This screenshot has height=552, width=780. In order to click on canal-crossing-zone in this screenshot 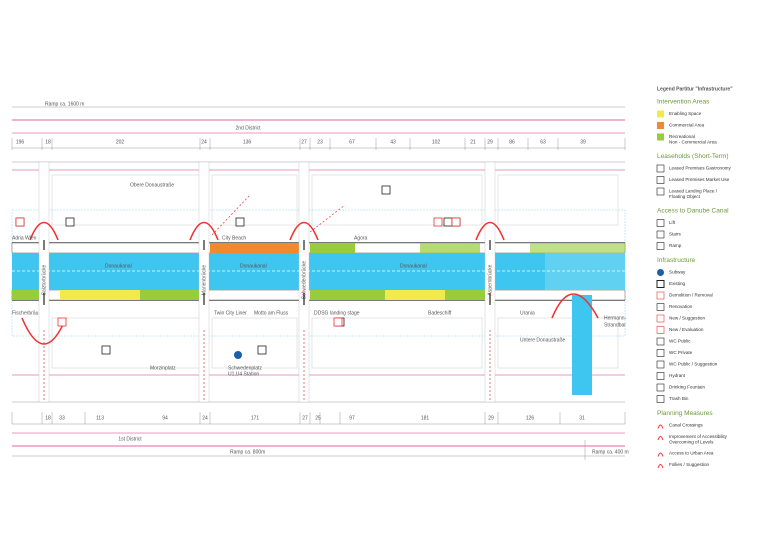, I will do `click(585, 271)`.